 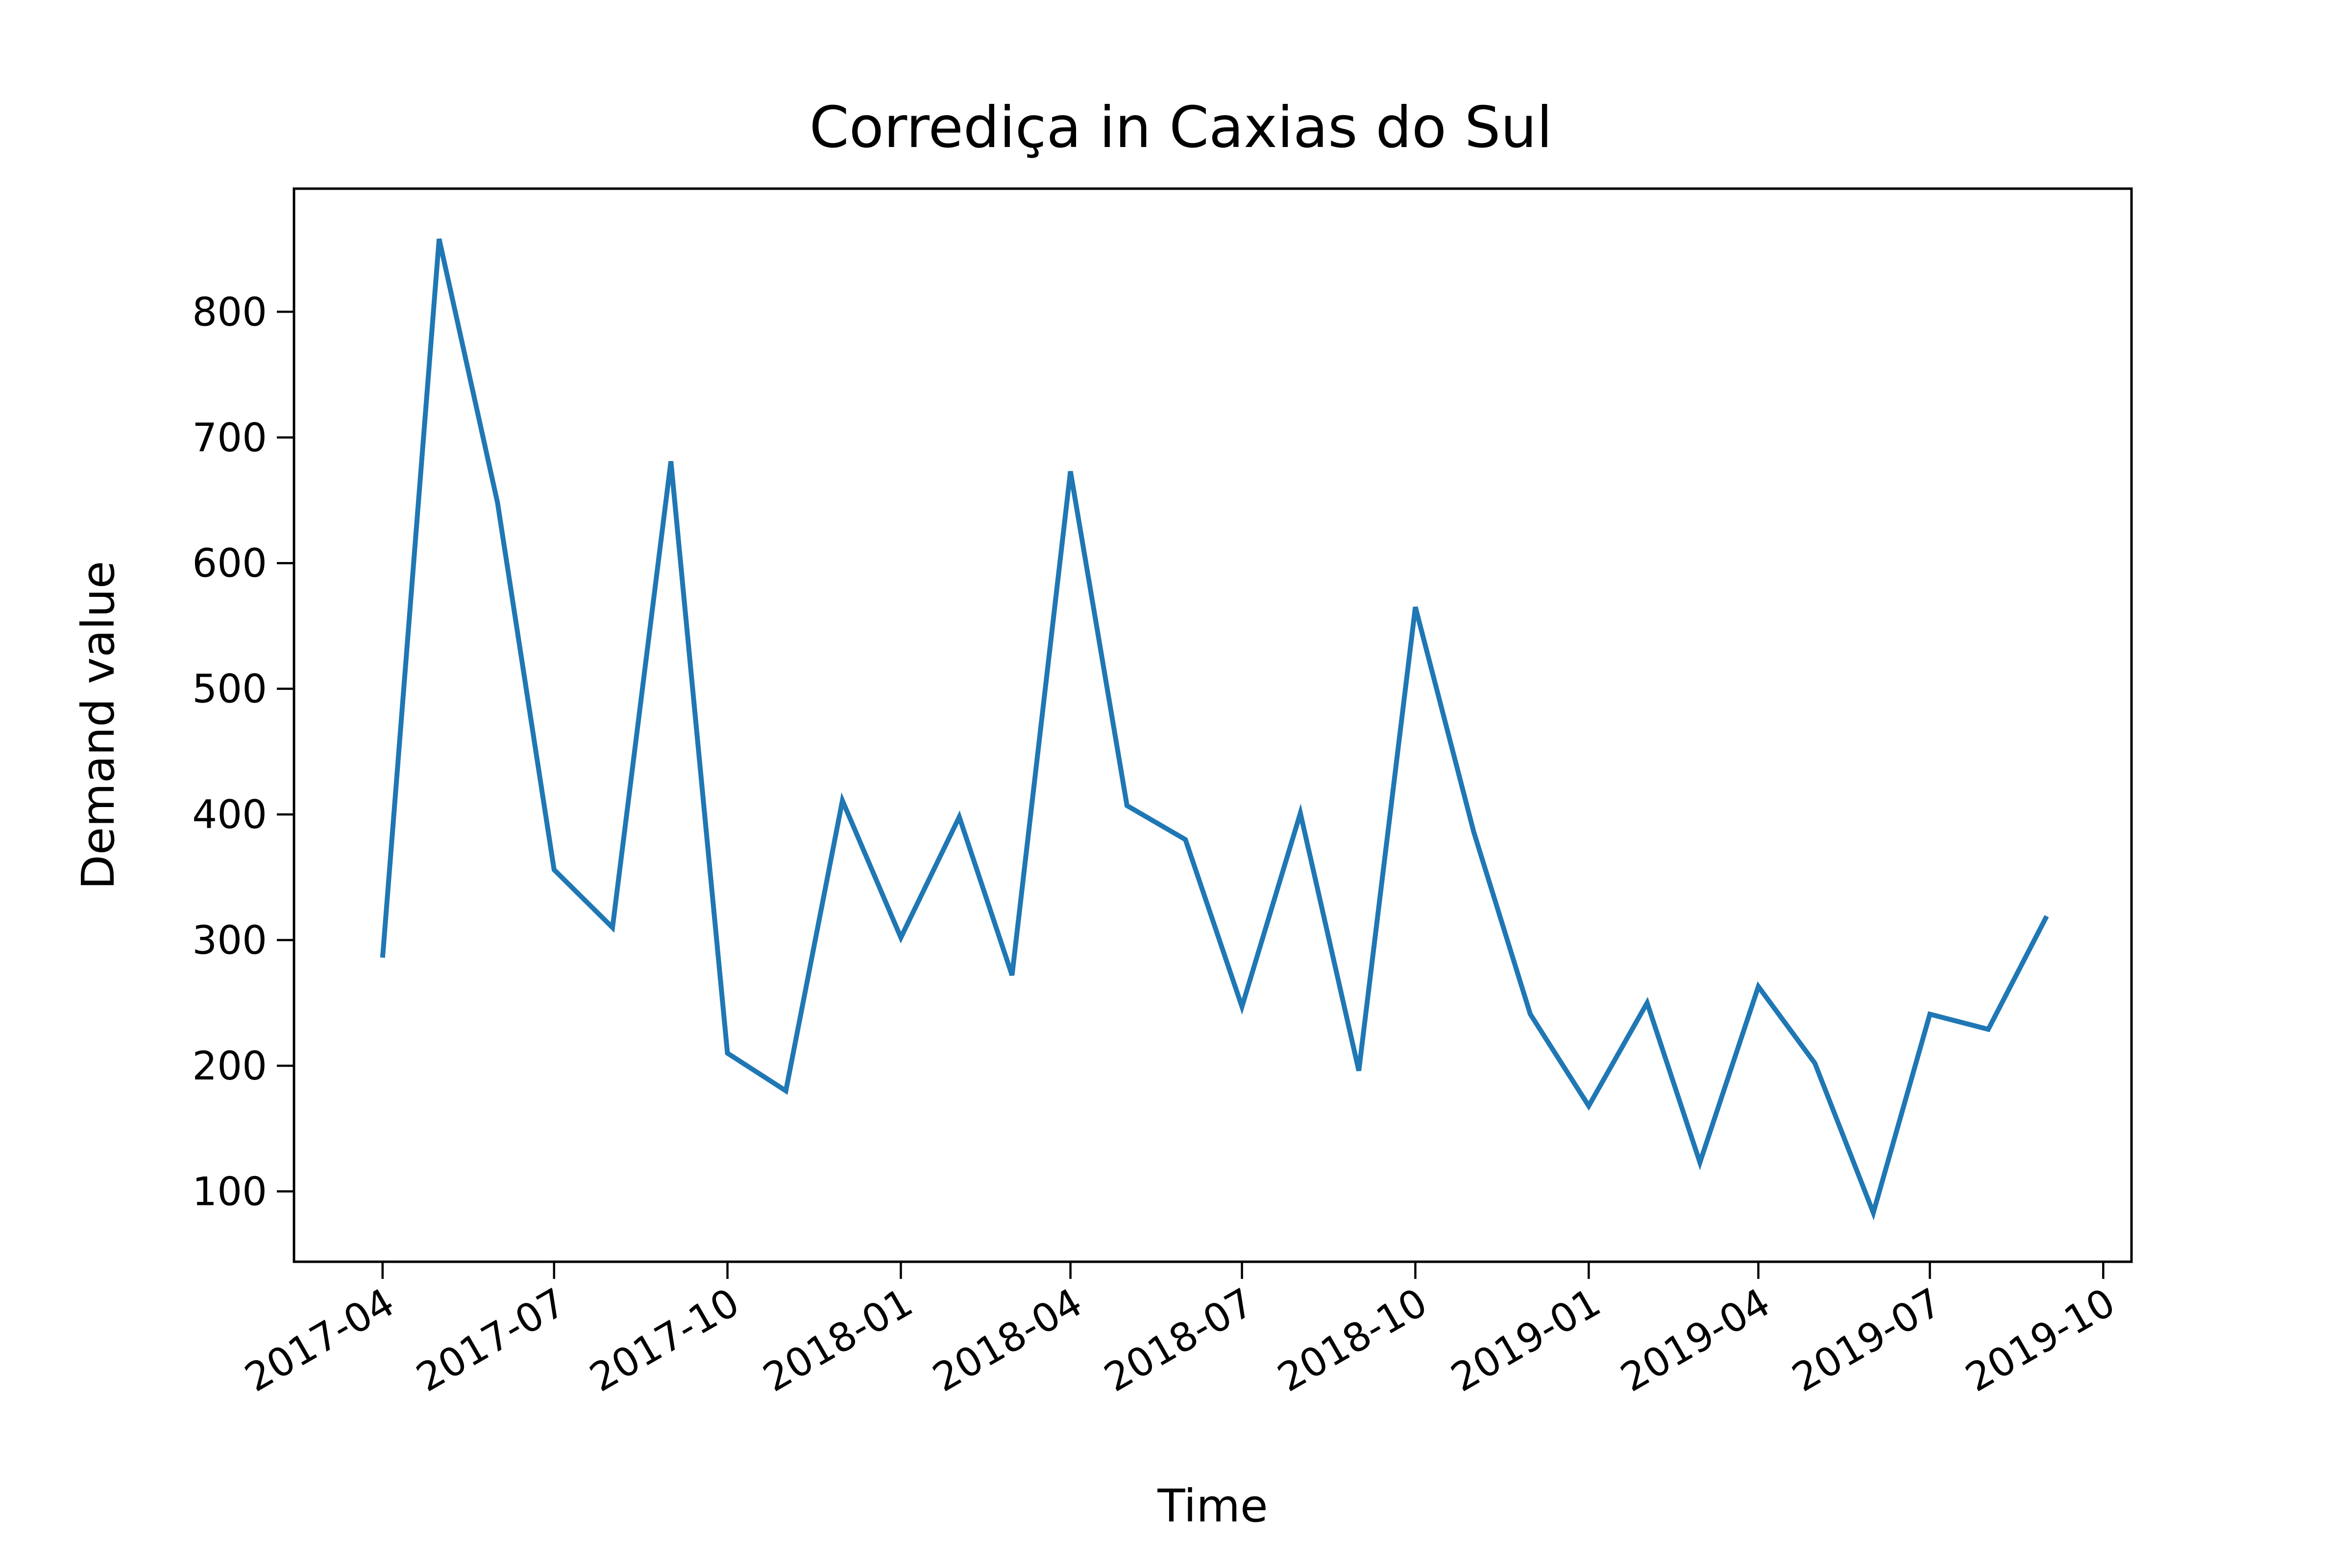 What do you see at coordinates (229, 438) in the screenshot?
I see `y-tick-label: 700` at bounding box center [229, 438].